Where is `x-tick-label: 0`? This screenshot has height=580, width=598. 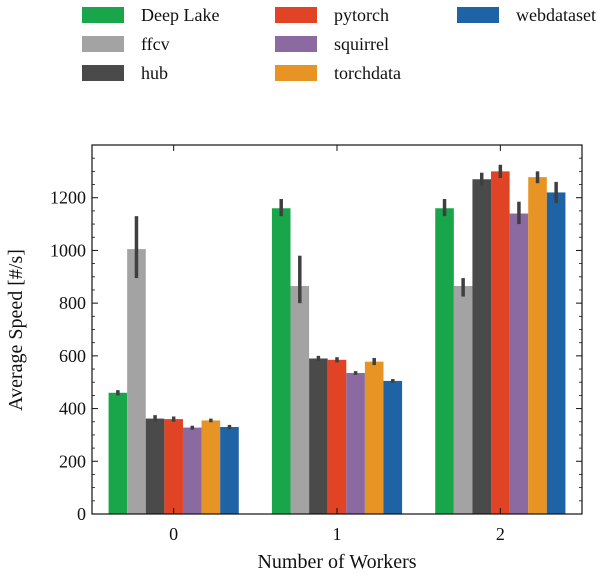 x-tick-label: 0 is located at coordinates (173, 534).